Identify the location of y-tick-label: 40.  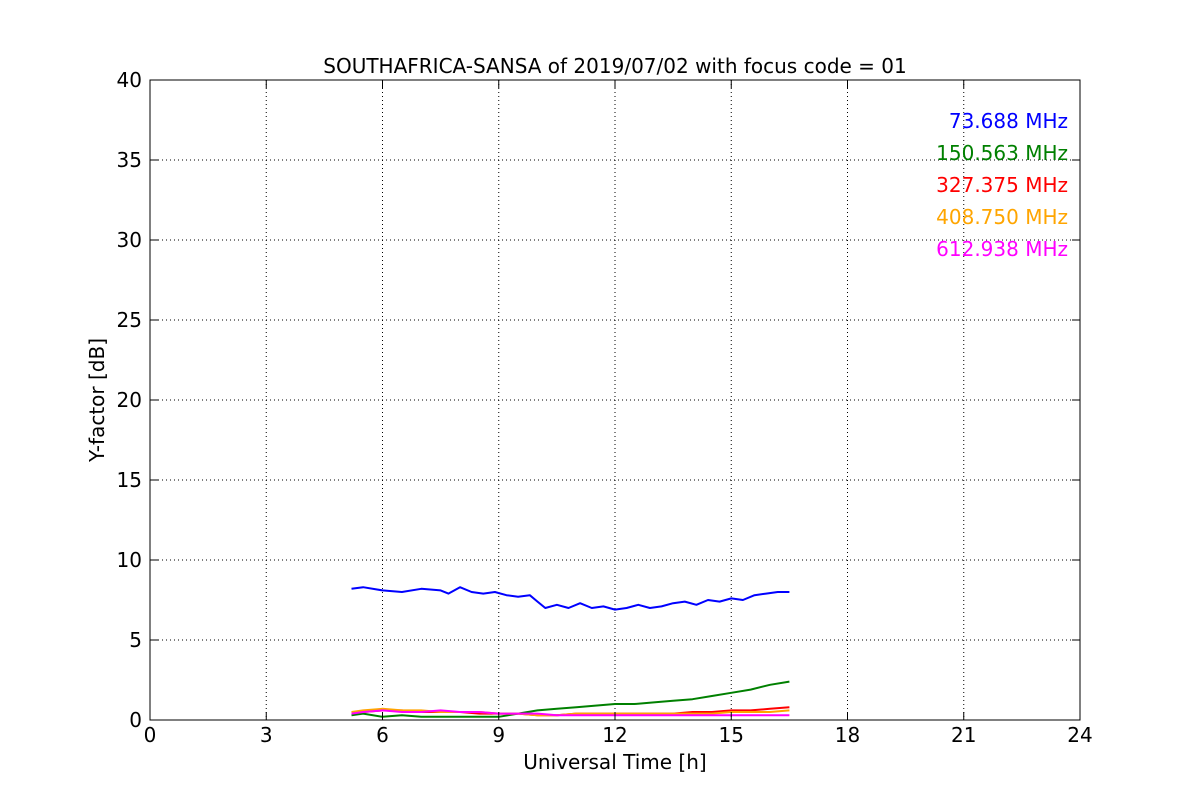
(129, 80).